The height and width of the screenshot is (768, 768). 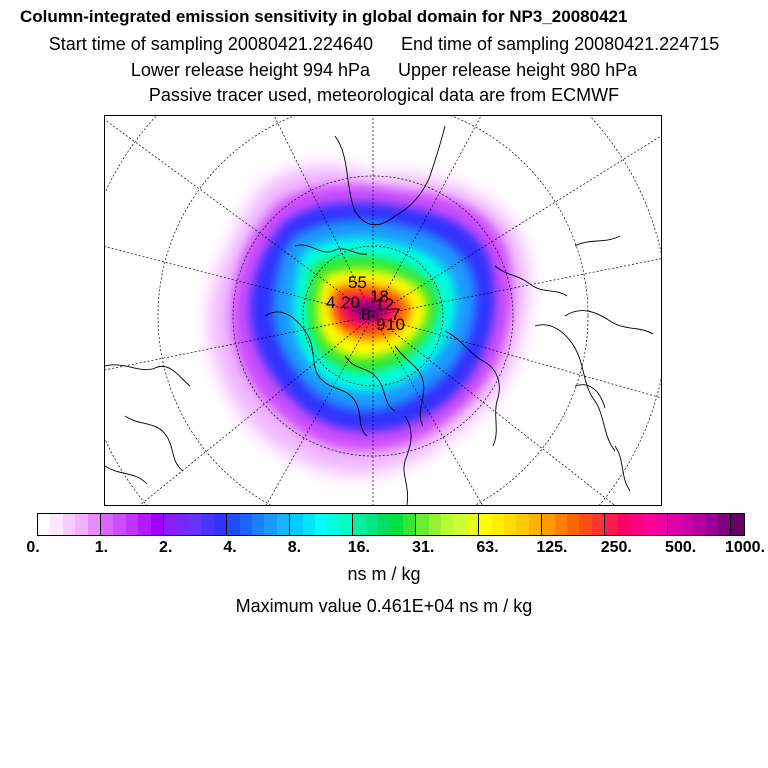 I want to click on map-label-9: 9, so click(x=380, y=324).